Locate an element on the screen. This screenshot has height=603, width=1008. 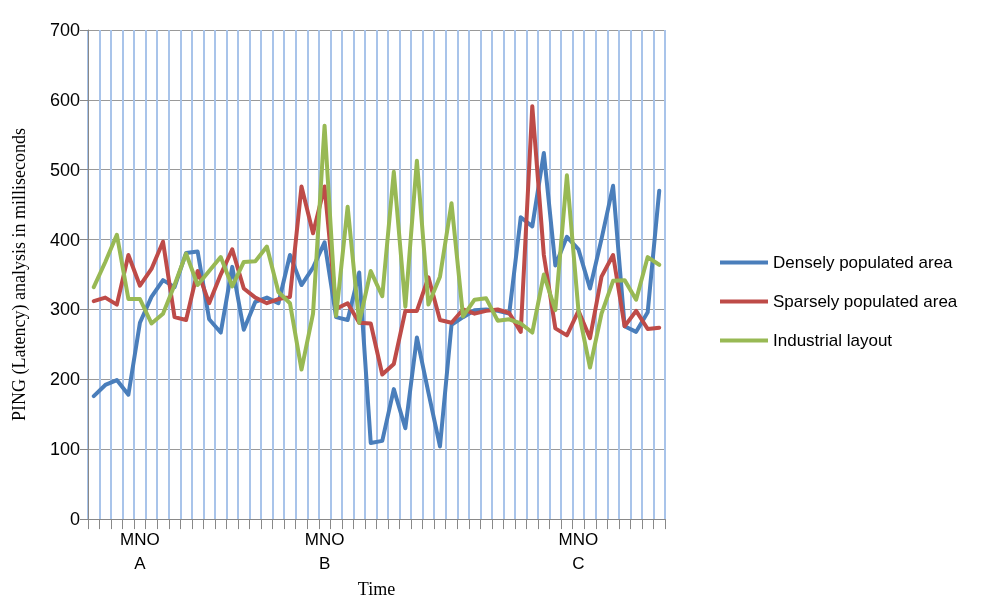
y-axis-title: PING (Latency) analysis in milliseconds is located at coordinates (19, 275).